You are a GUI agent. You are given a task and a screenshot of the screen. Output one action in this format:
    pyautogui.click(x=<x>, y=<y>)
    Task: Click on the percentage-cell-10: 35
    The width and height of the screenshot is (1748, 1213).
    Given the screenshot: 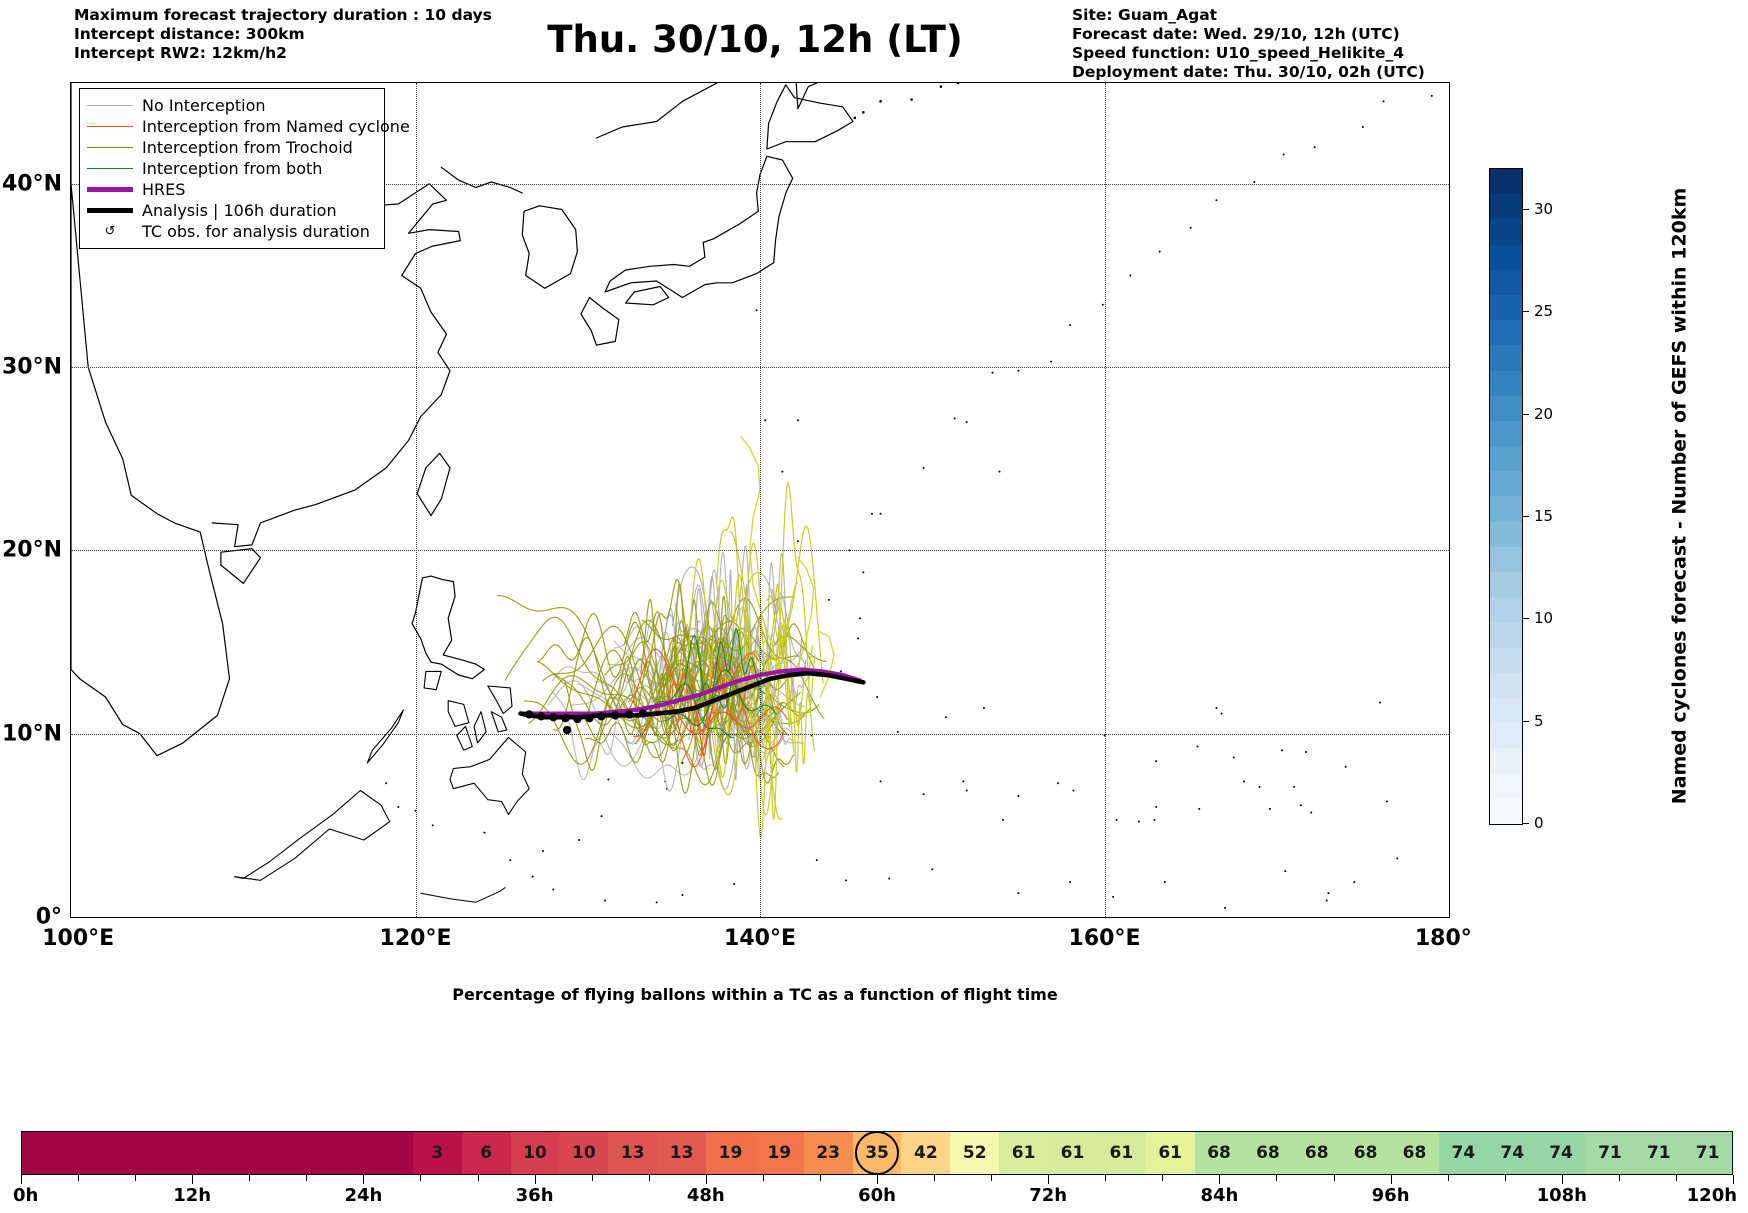 What is the action you would take?
    pyautogui.click(x=877, y=1153)
    